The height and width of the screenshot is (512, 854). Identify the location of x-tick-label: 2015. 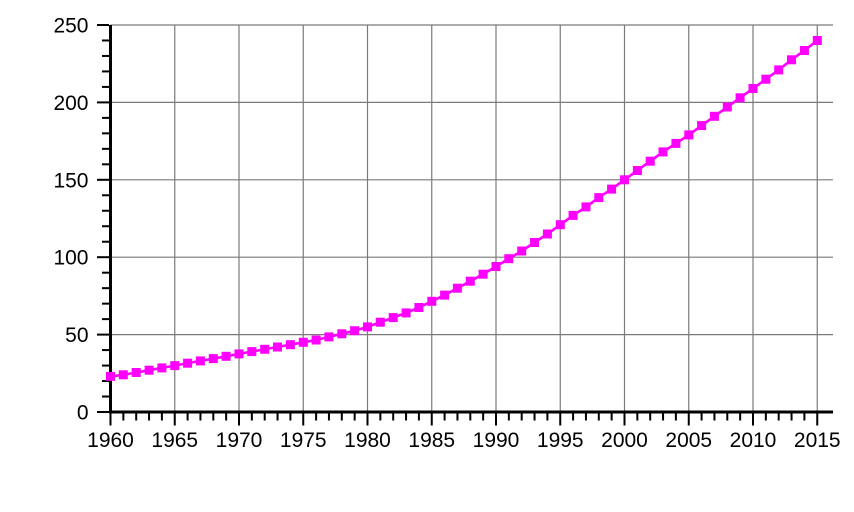
(817, 440).